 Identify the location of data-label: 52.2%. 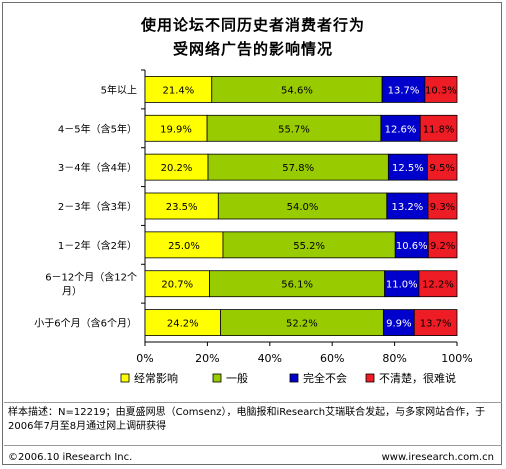
(302, 324).